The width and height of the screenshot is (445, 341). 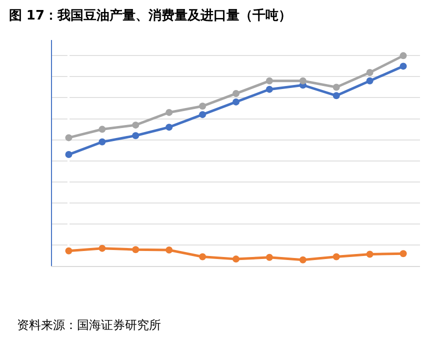 What do you see at coordinates (89, 325) in the screenshot?
I see `text: 资料来源：国海证券研究所` at bounding box center [89, 325].